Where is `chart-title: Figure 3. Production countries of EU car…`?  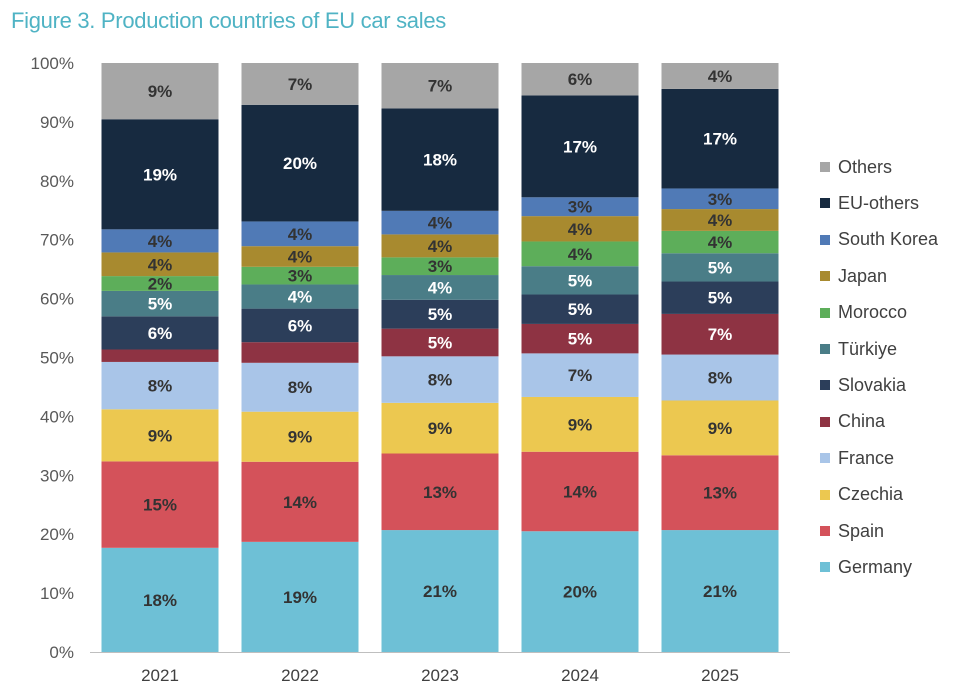 chart-title: Figure 3. Production countries of EU car… is located at coordinates (228, 20).